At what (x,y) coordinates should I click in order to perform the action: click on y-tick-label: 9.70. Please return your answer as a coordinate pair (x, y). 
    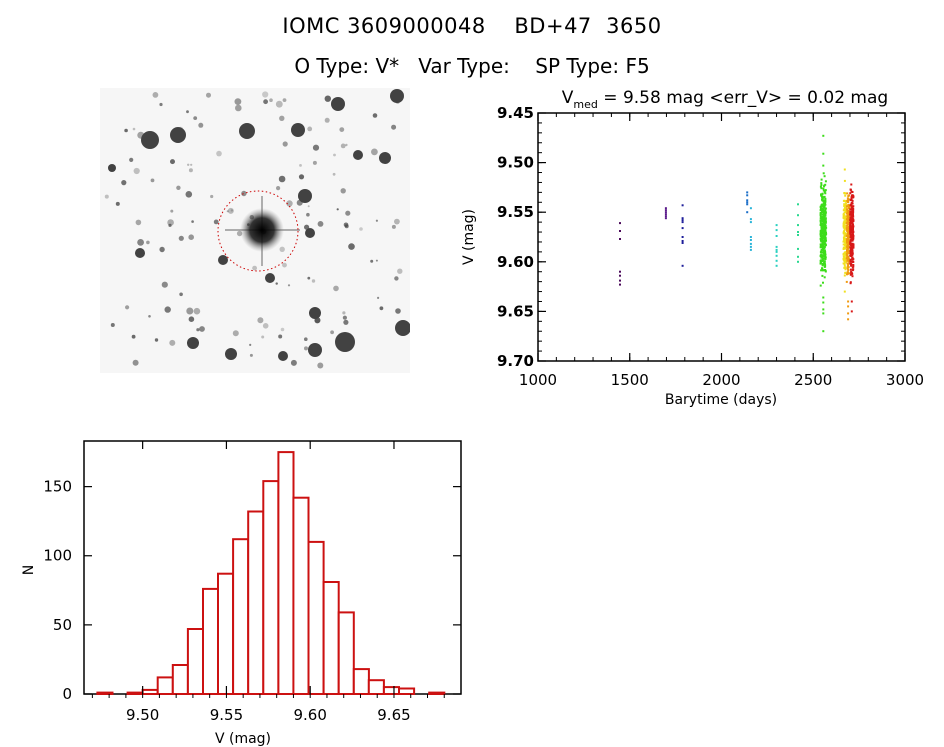
    Looking at the image, I should click on (515, 361).